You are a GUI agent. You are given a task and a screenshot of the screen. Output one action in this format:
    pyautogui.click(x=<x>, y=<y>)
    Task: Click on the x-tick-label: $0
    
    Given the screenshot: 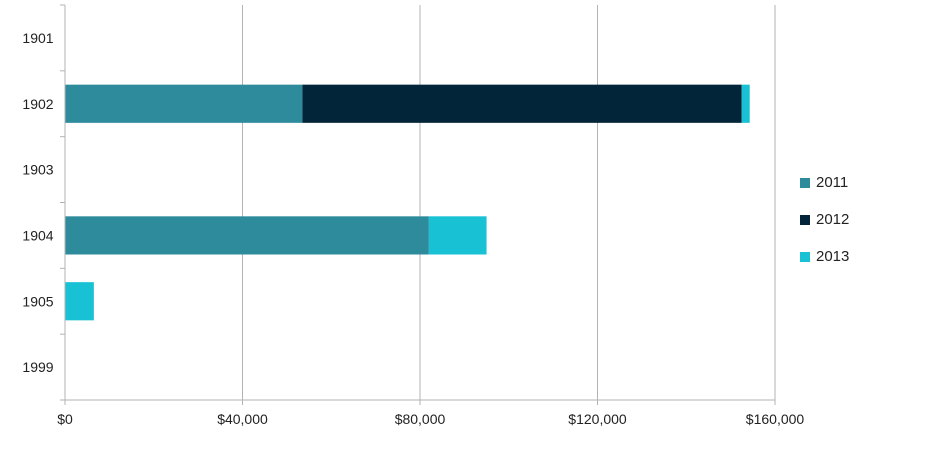 What is the action you would take?
    pyautogui.click(x=65, y=419)
    